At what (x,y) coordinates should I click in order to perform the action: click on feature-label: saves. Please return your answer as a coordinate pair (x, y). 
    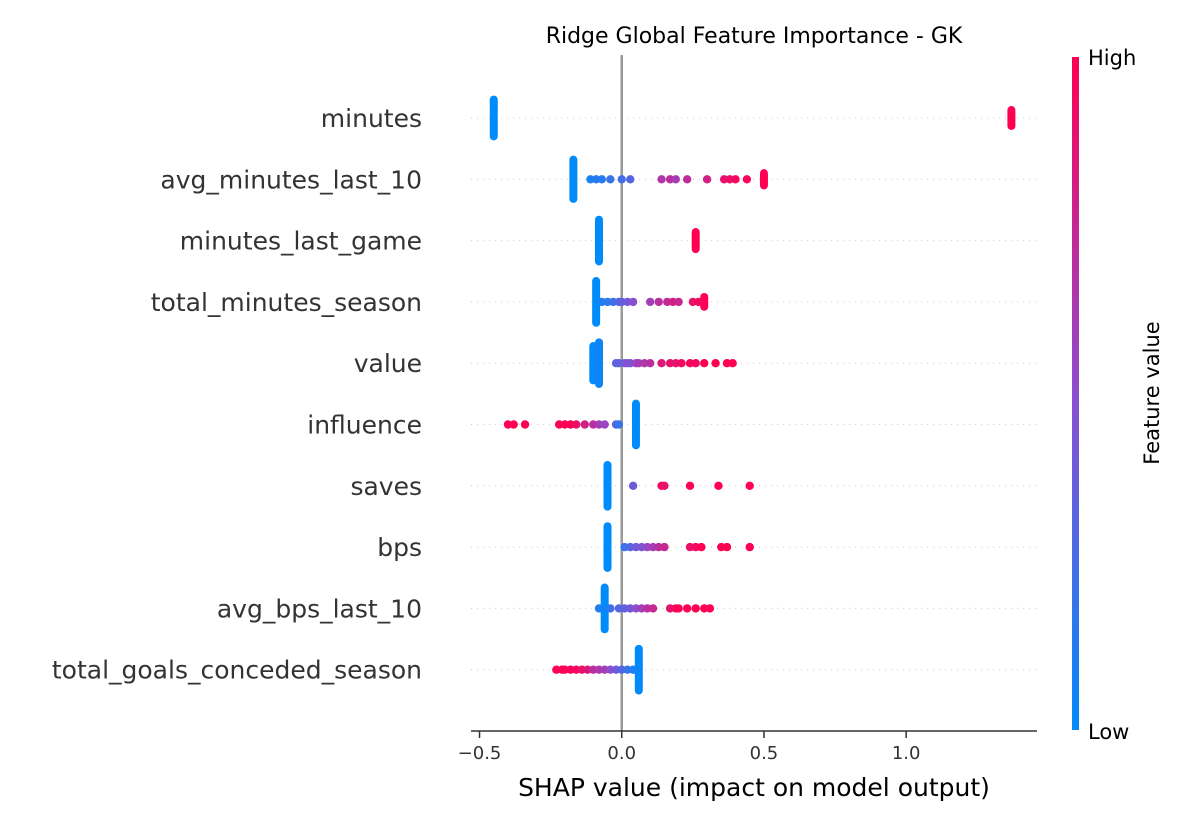
    Looking at the image, I should click on (386, 486).